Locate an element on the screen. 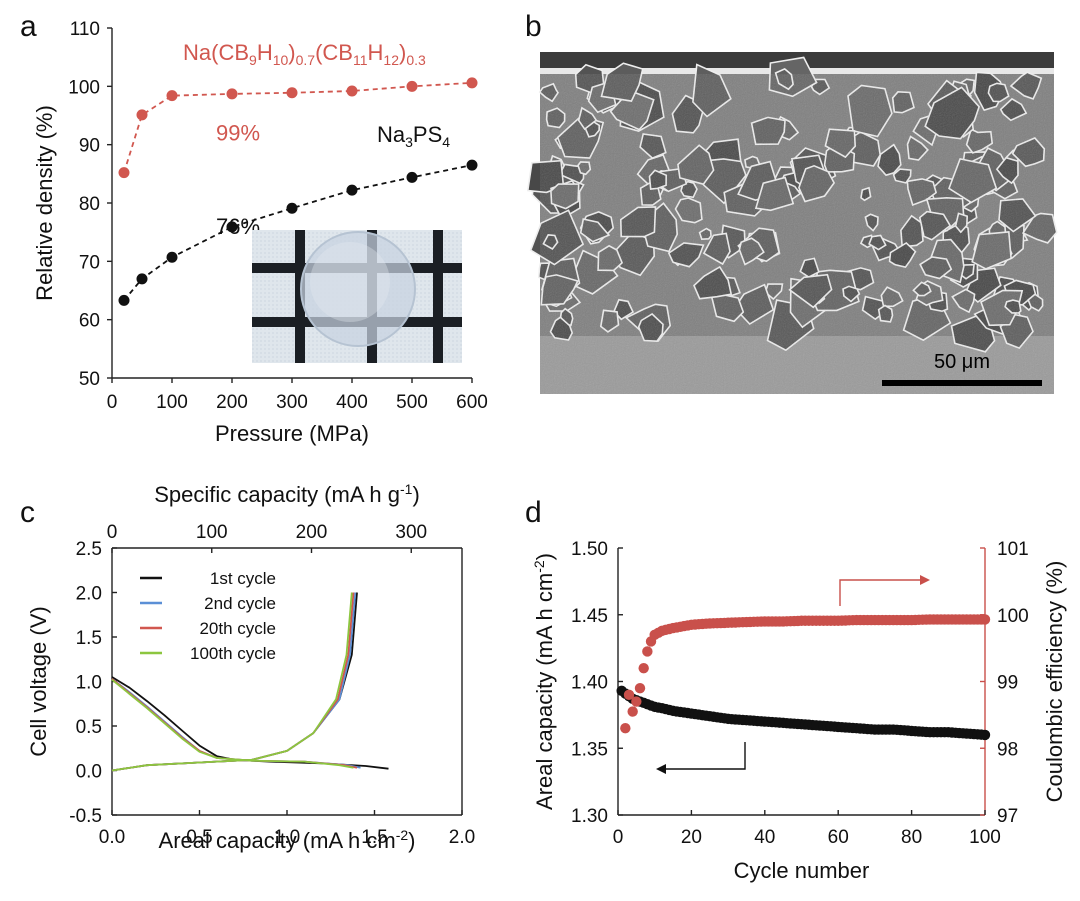  x-tick-label: 60 is located at coordinates (838, 837).